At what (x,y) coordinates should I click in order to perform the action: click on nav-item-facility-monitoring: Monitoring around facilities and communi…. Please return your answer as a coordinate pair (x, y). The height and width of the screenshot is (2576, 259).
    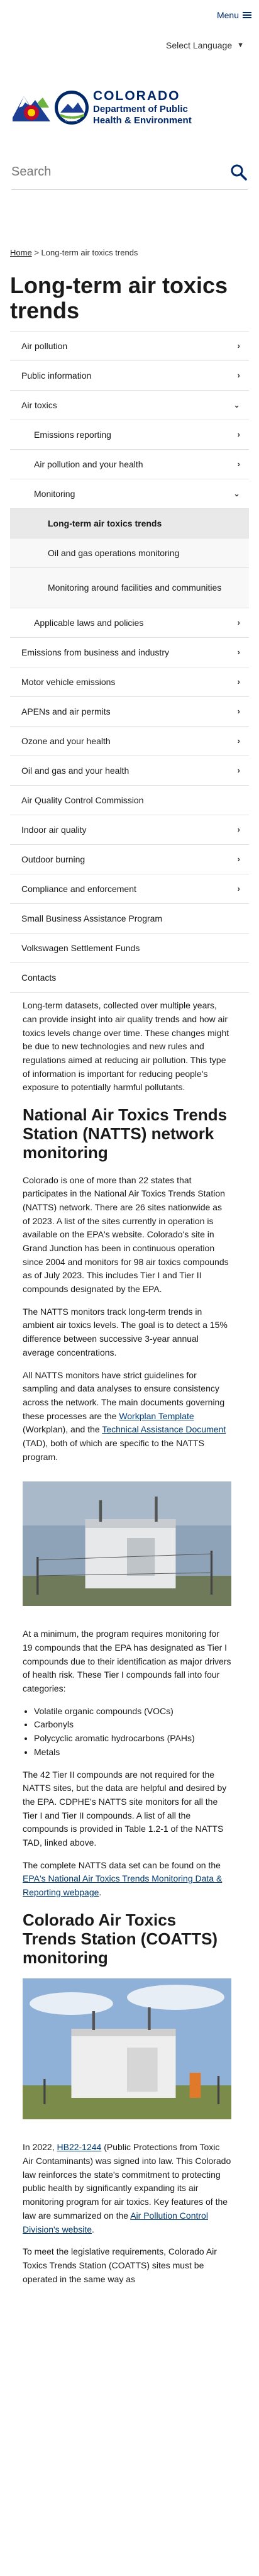
    Looking at the image, I should click on (129, 588).